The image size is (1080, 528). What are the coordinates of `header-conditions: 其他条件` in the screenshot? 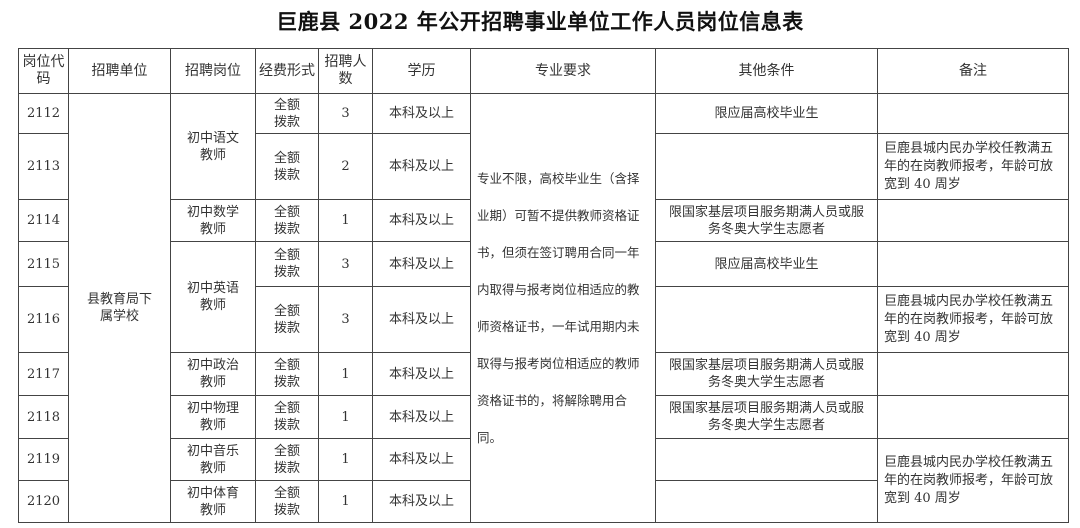 It's located at (766, 71).